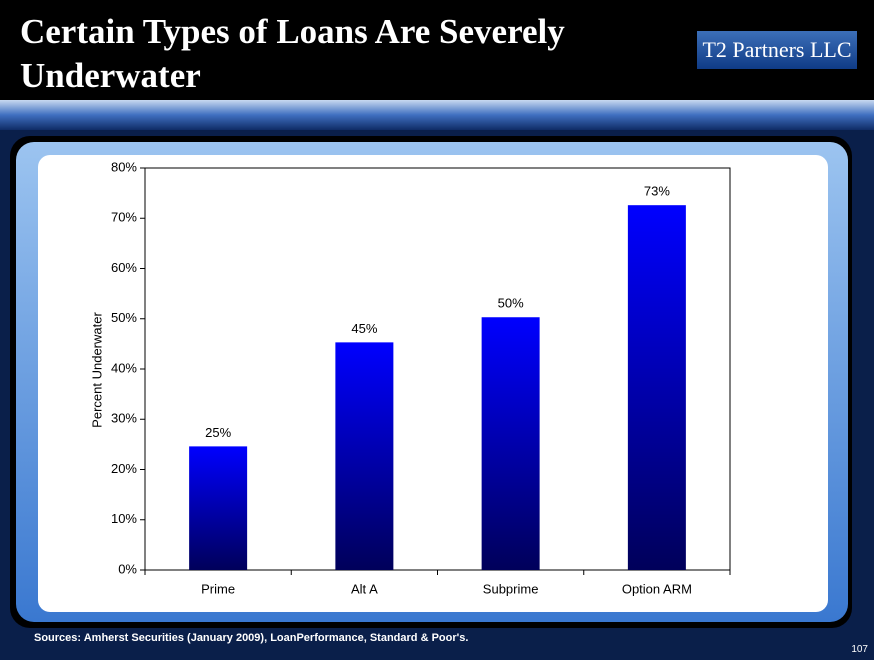 The height and width of the screenshot is (660, 874). Describe the element at coordinates (124, 166) in the screenshot. I see `y-tick-label: 80%` at that location.